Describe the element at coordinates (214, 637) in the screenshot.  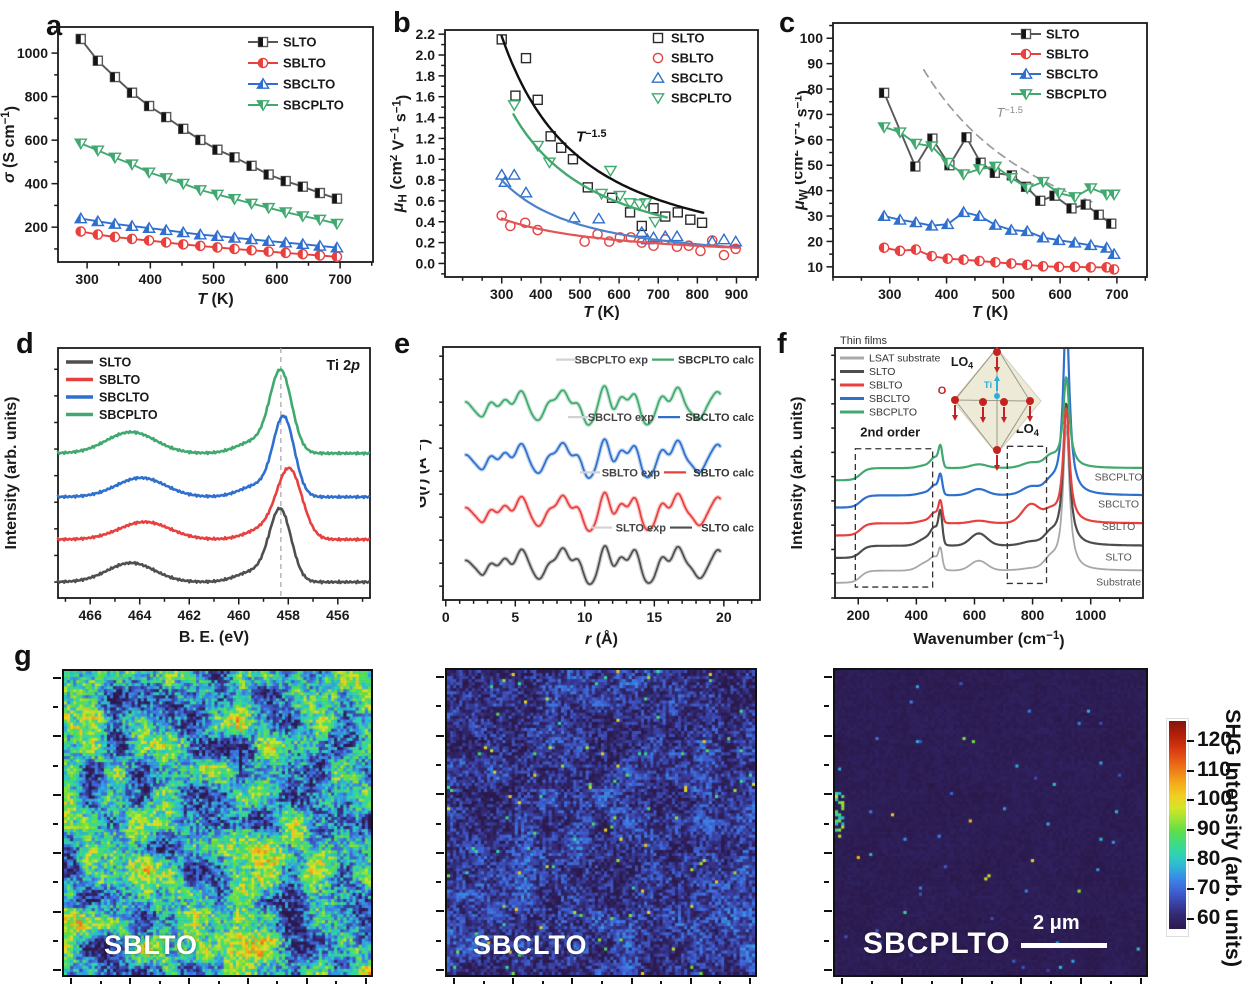
I see `svg-text: B. E. (eV)` at that location.